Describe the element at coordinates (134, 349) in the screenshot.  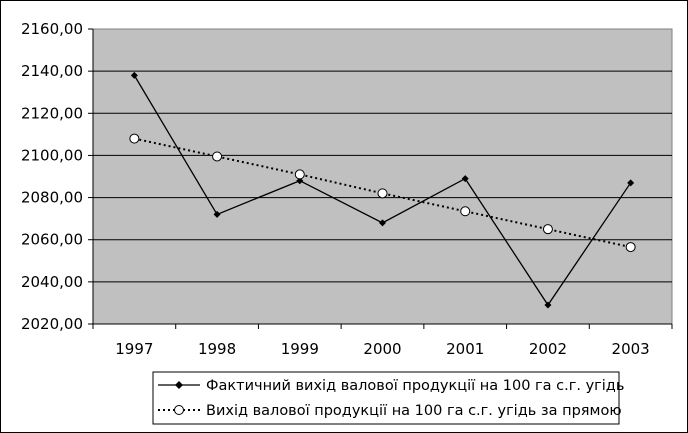
I see `x-tick-label: 1997` at that location.